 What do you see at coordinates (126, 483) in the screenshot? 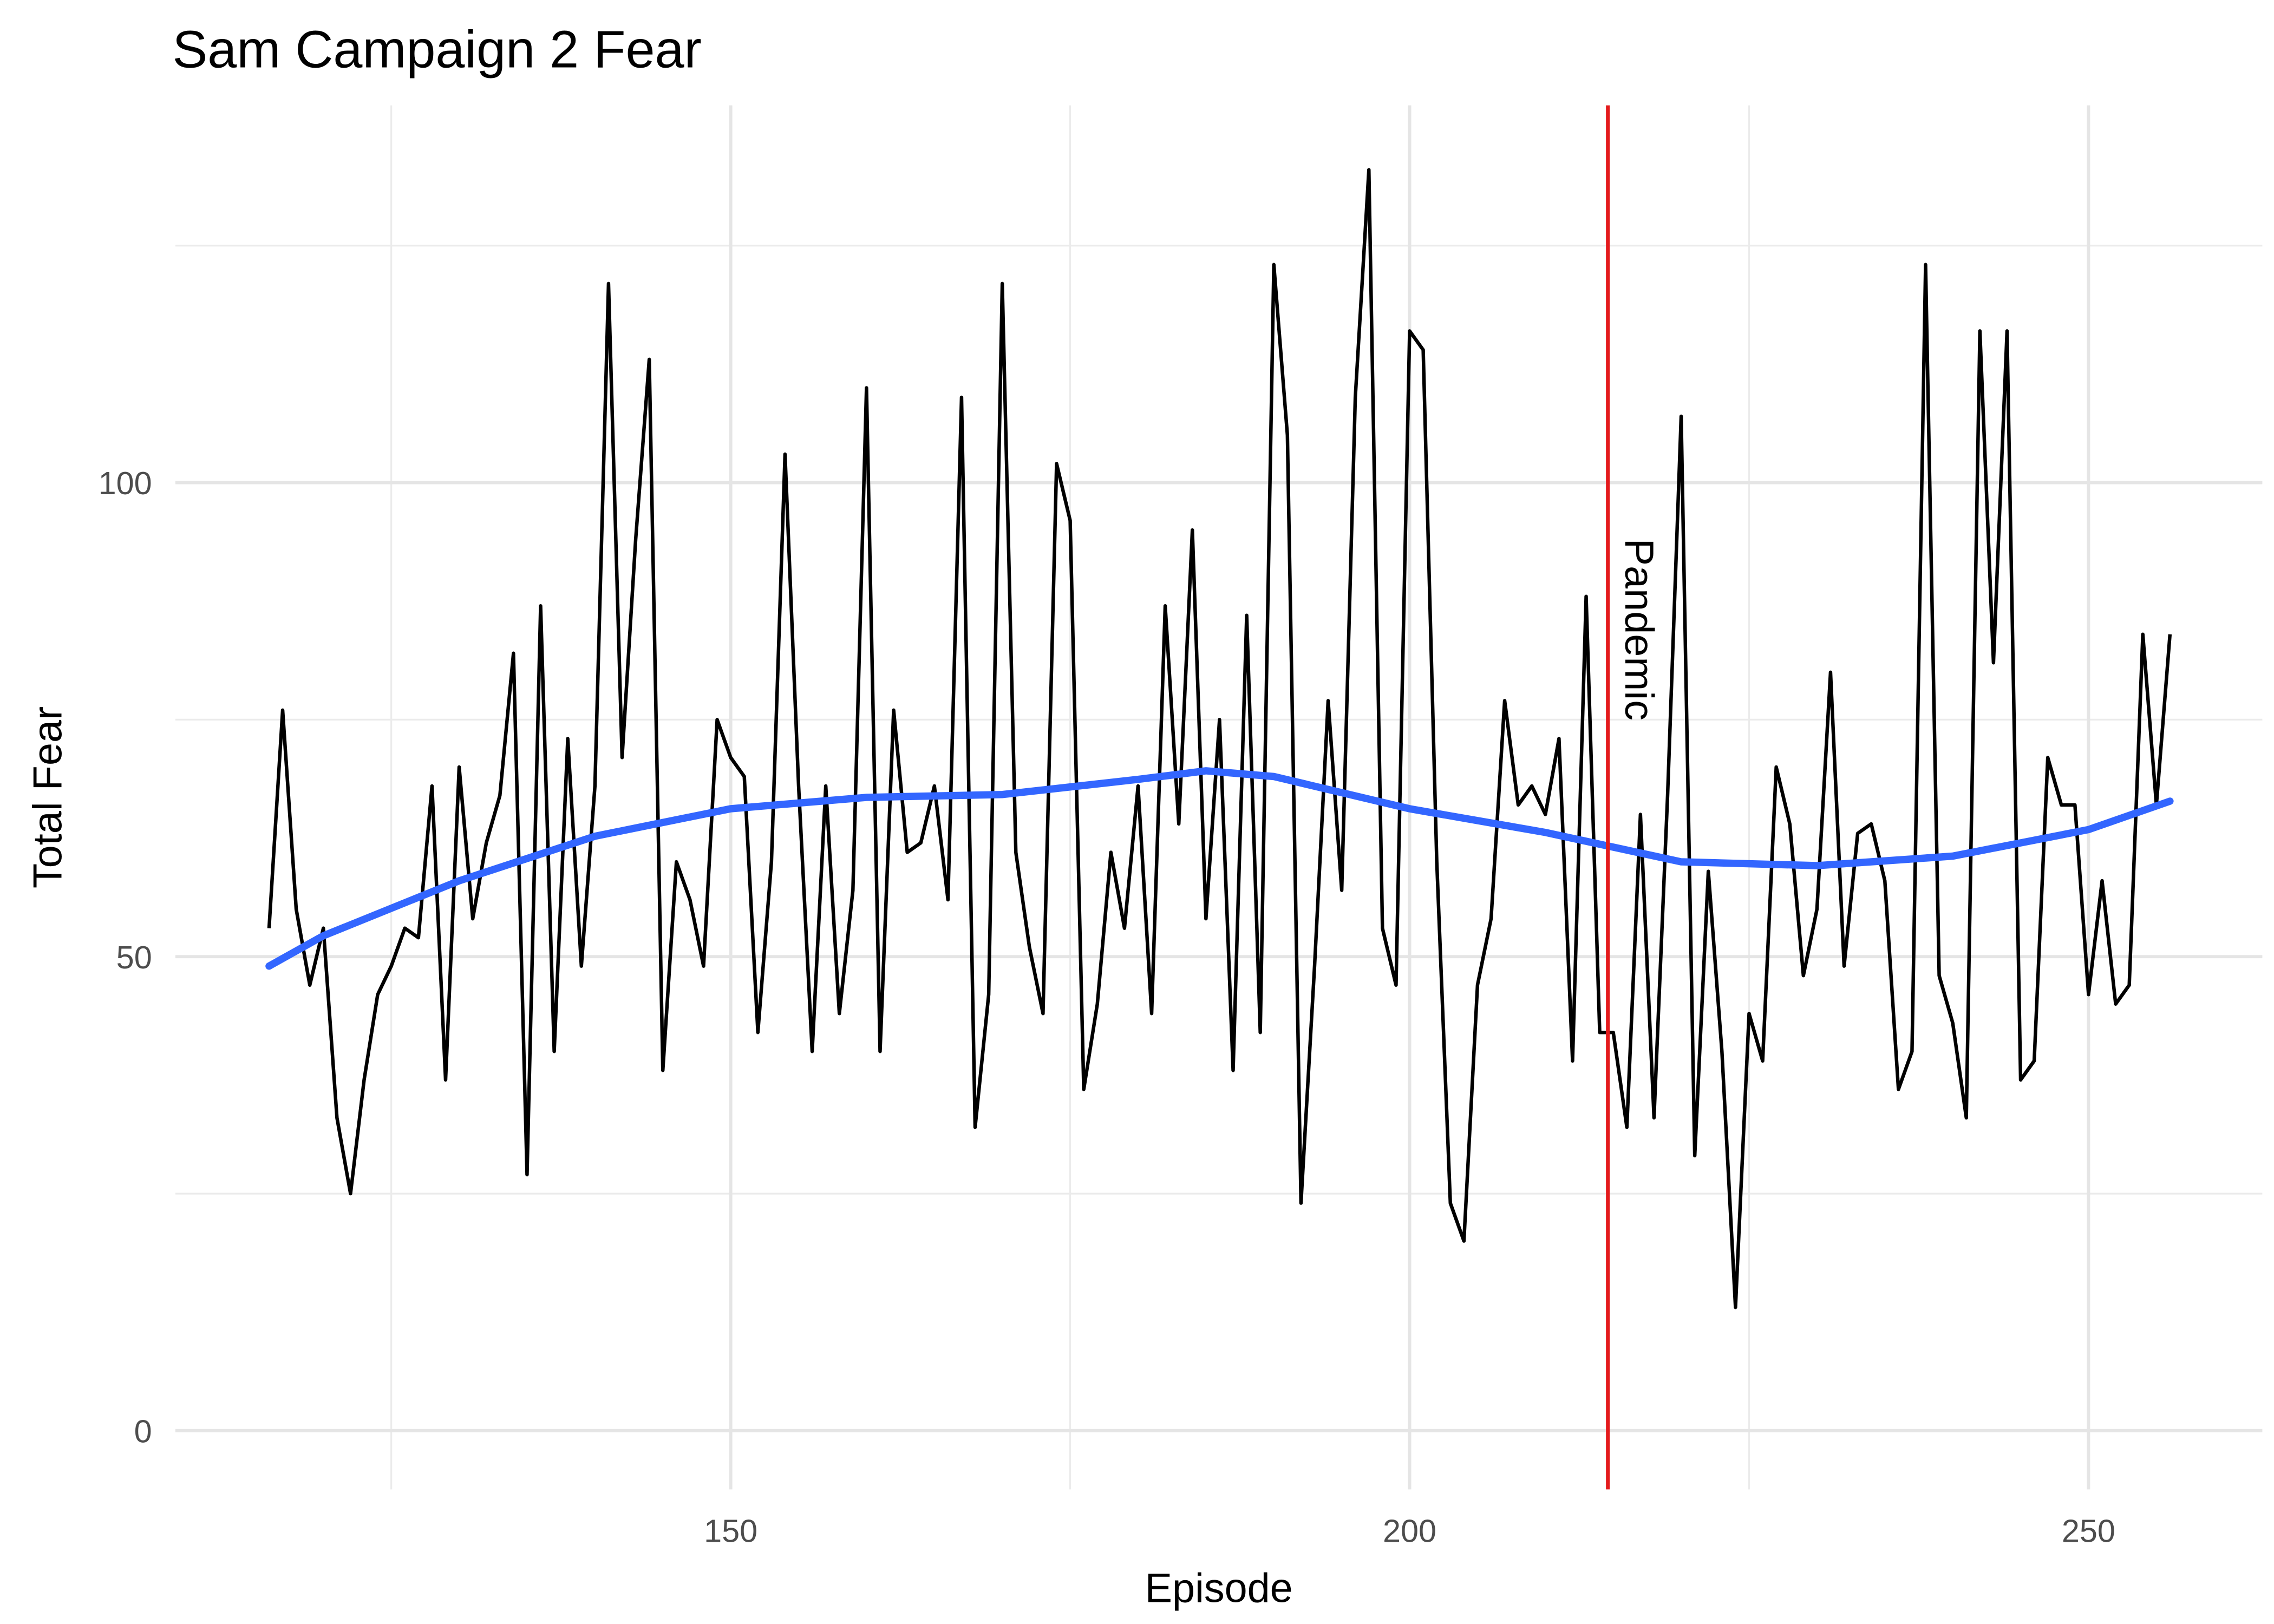
I see `y-tick-label: 100` at bounding box center [126, 483].